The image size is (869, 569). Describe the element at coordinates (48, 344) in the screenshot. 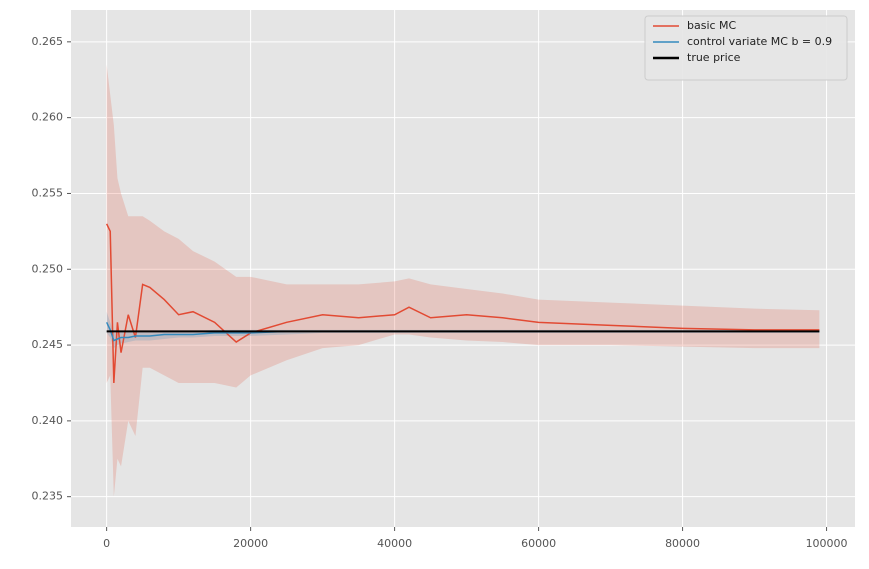

I see `y-tick-label: 0.245` at that location.